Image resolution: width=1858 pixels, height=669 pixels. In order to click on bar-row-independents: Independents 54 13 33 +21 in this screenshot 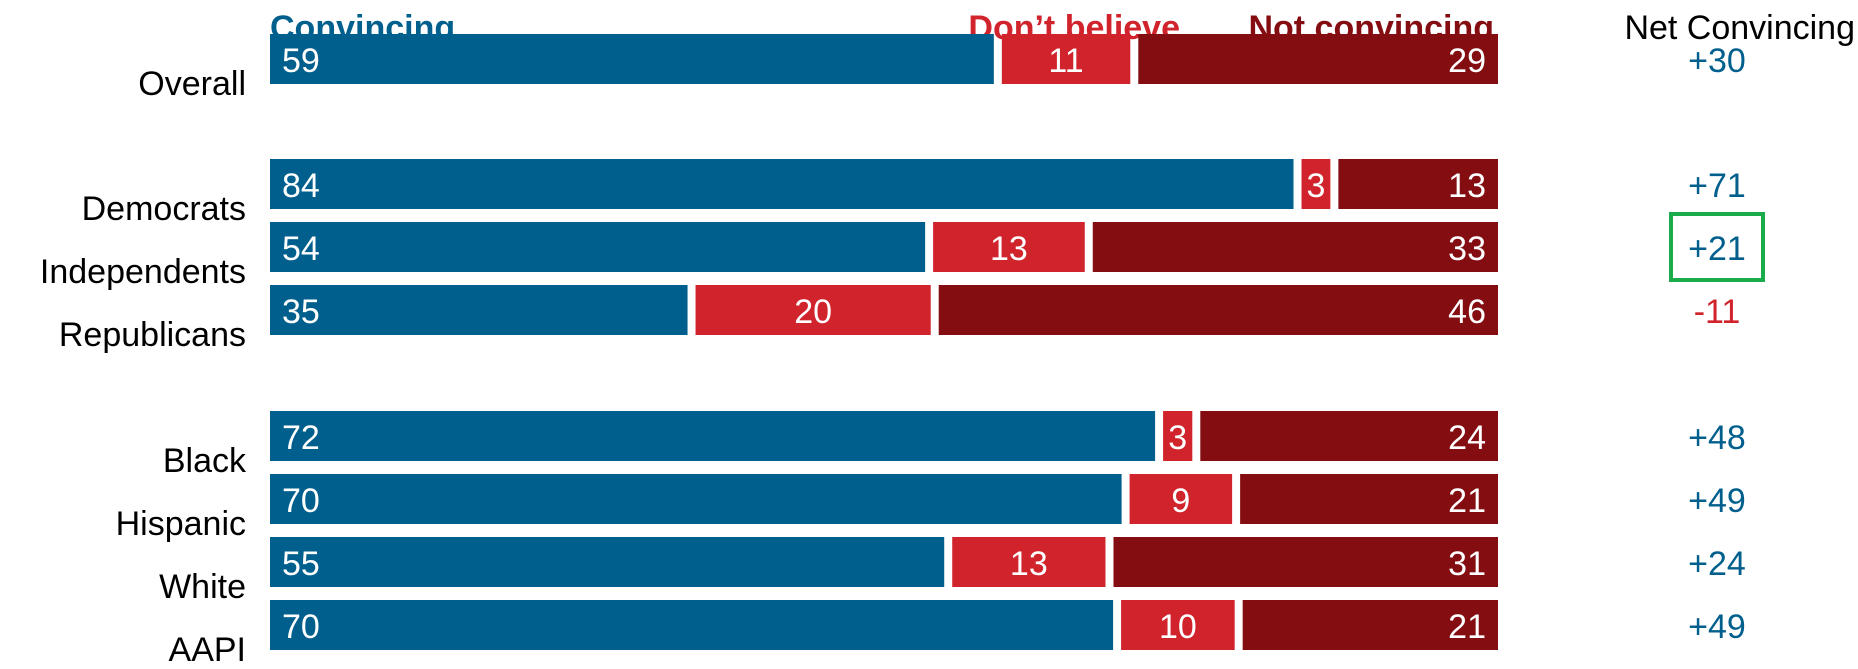, I will do `click(902, 251)`.